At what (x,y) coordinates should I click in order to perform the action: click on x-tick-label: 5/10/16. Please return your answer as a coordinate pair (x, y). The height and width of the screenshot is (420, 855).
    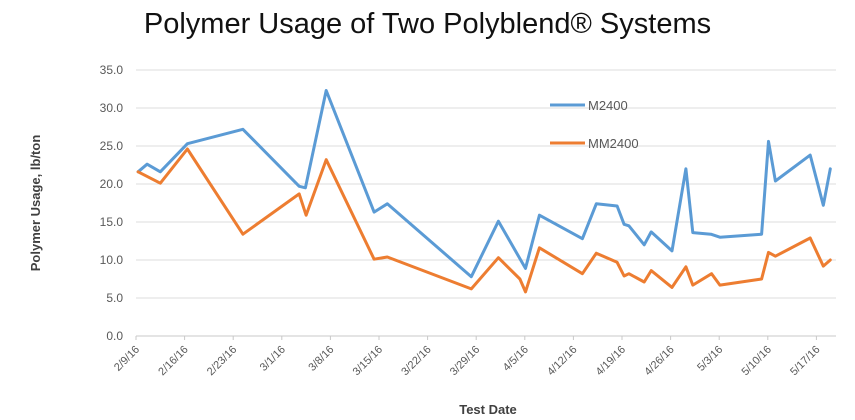
    Looking at the image, I should click on (756, 361).